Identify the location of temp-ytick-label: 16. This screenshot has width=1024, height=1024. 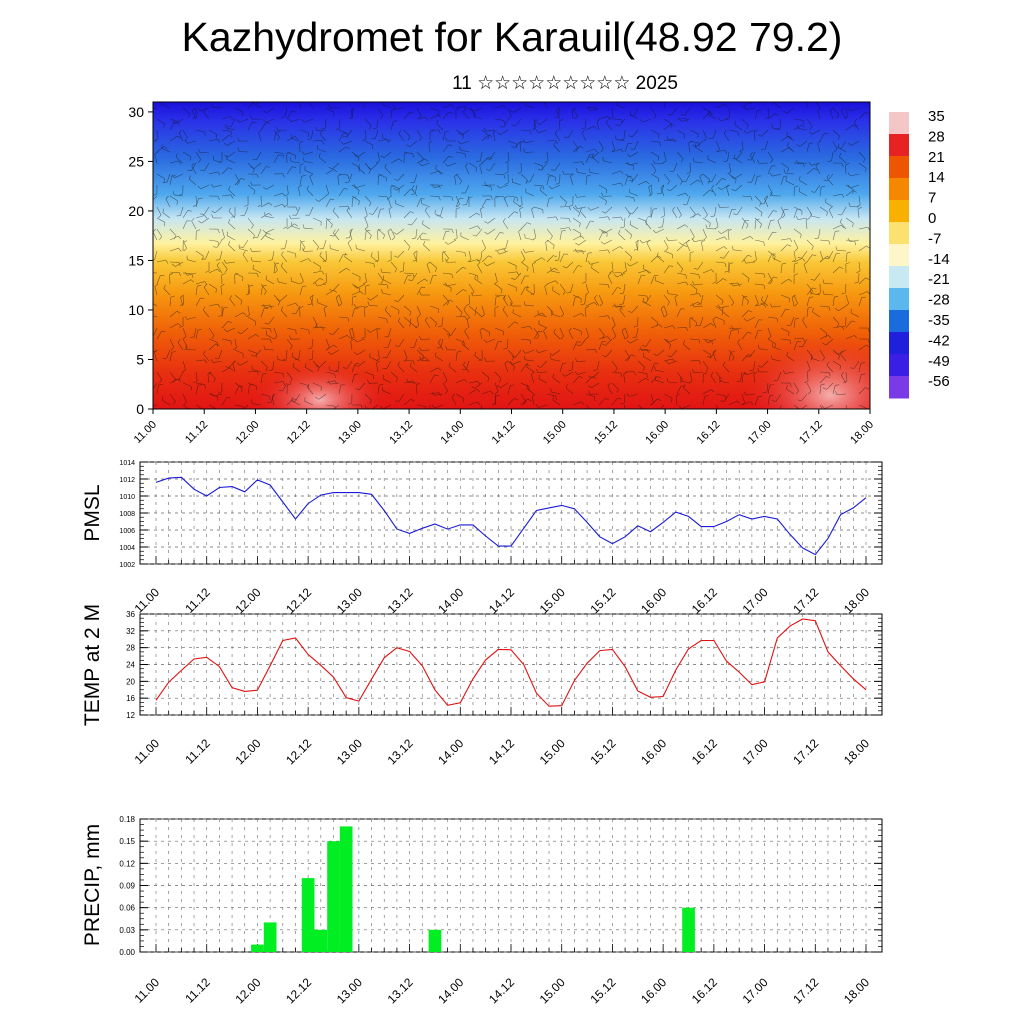
(130, 698).